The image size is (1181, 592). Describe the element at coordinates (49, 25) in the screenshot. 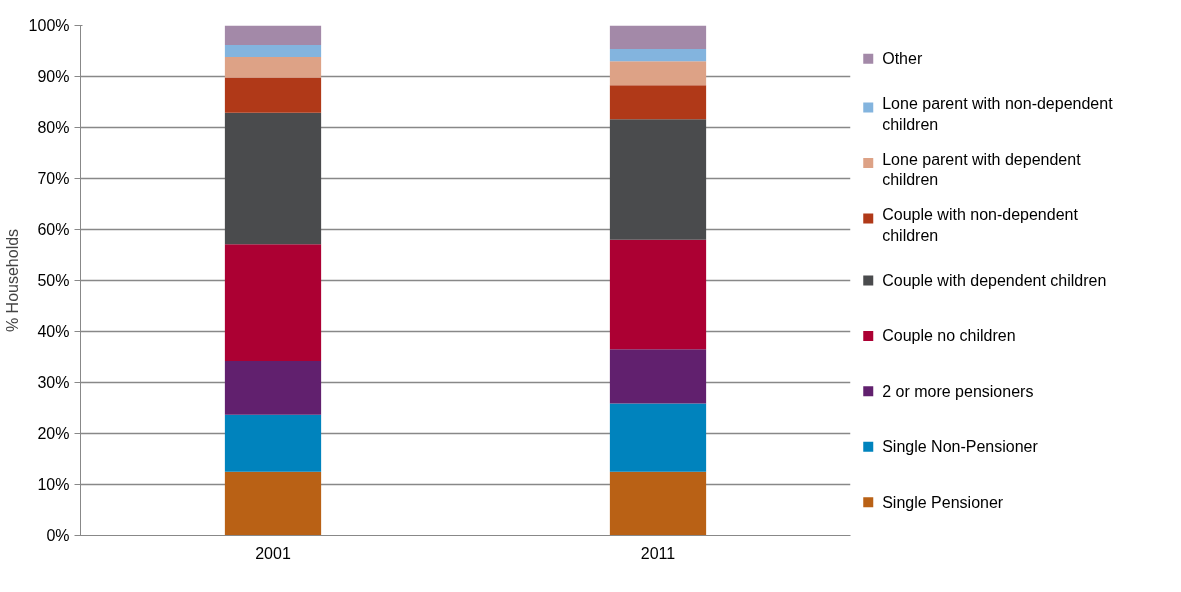

I see `y-tick-label: 100%` at that location.